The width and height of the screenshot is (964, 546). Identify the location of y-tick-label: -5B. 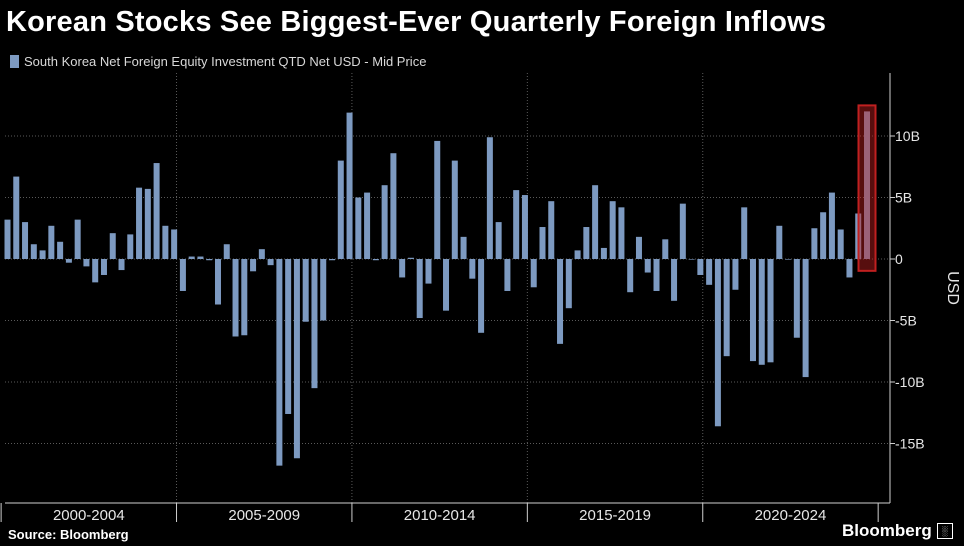
(906, 321).